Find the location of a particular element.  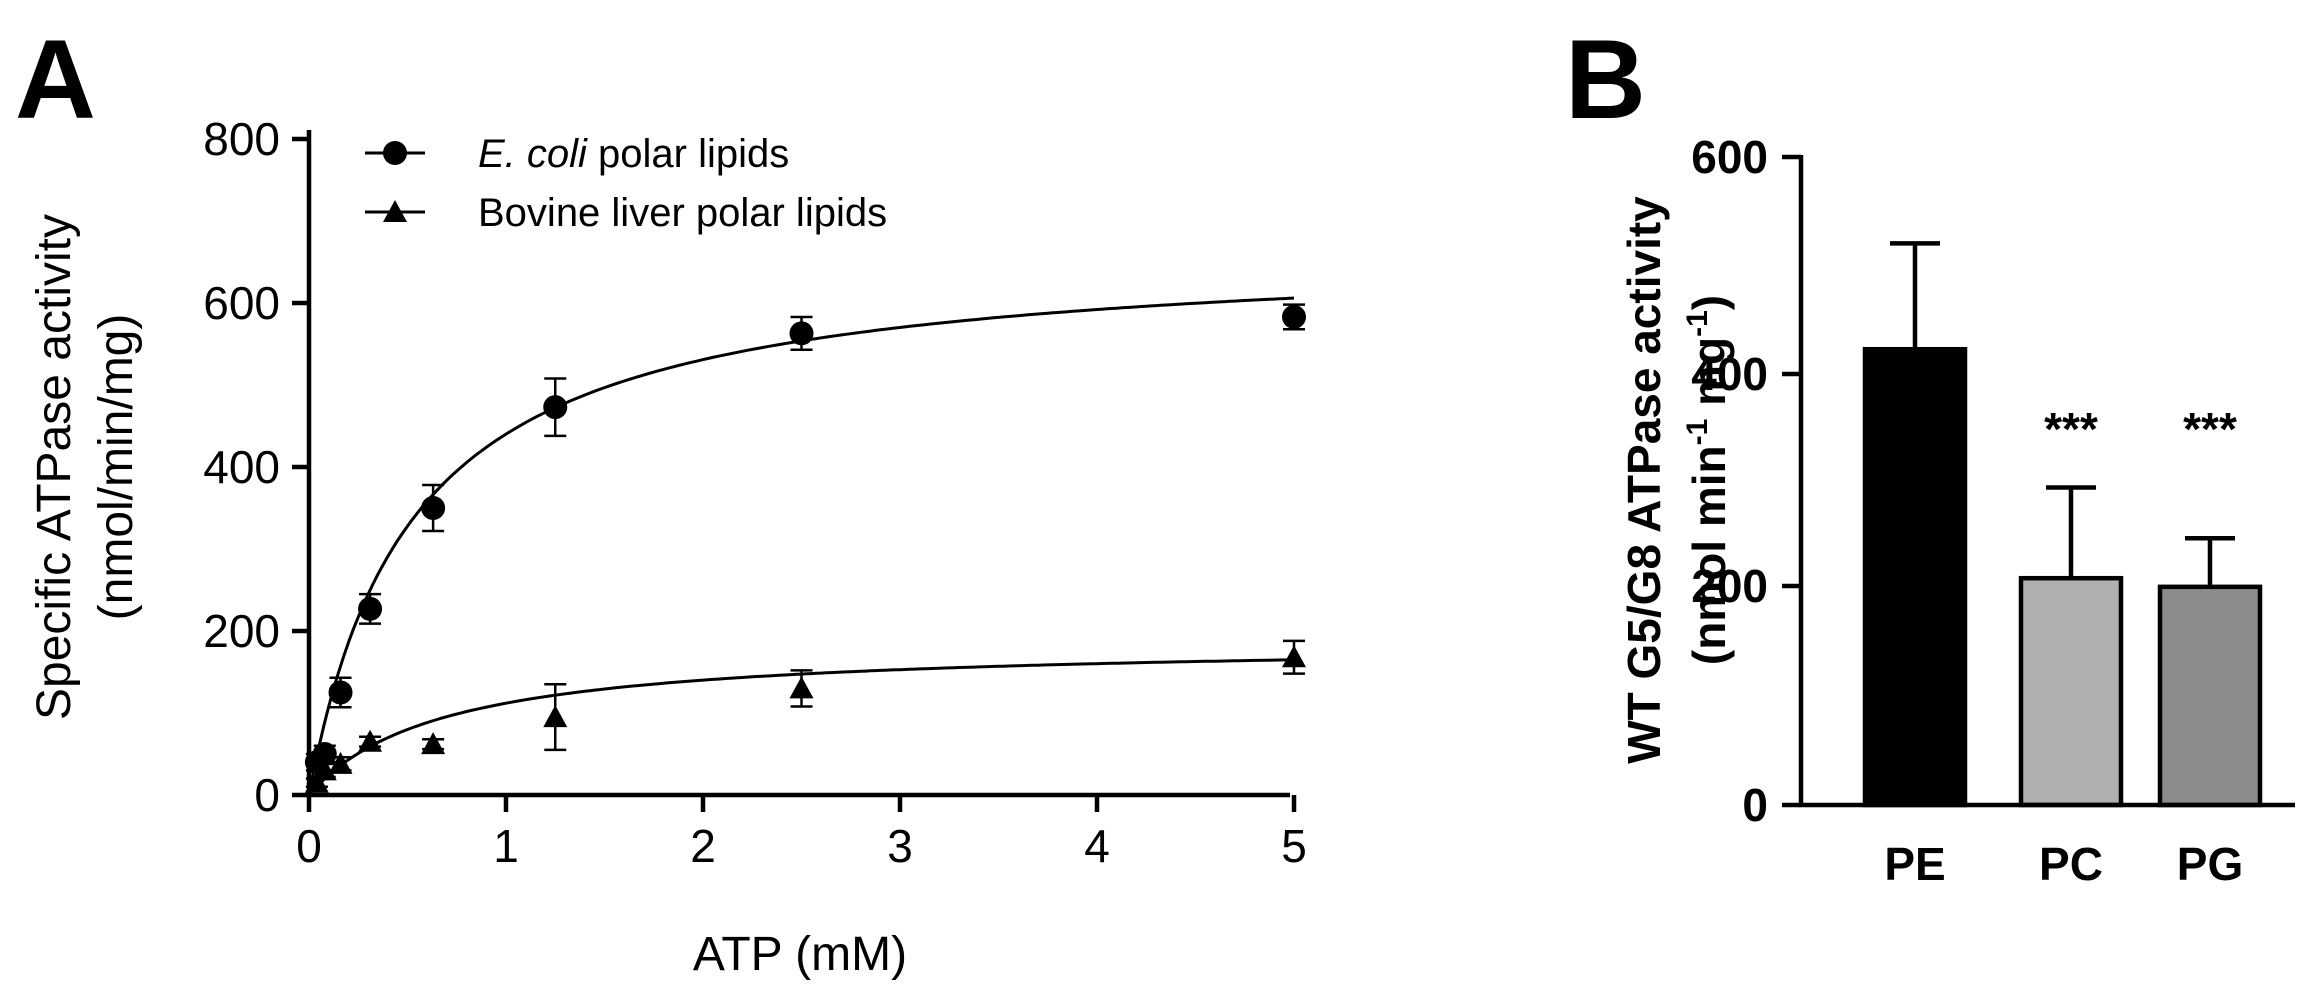

legend-triangle-marker is located at coordinates (395, 211).